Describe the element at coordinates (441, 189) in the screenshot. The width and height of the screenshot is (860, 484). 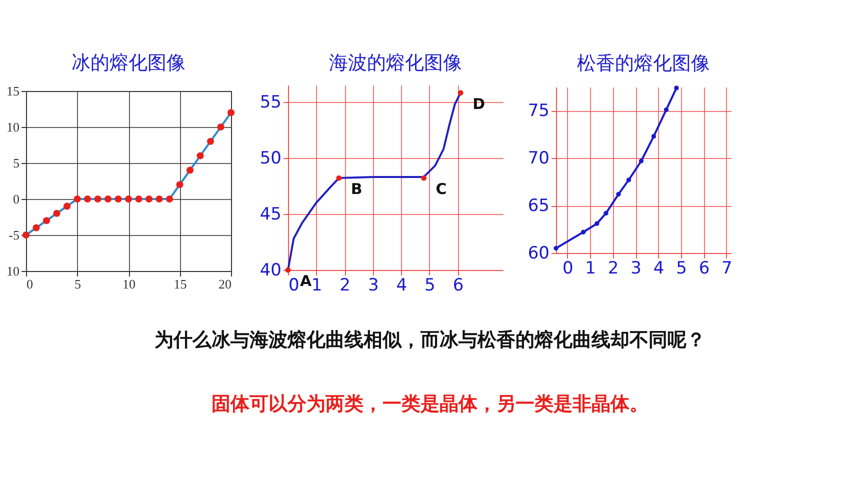
I see `annotation: C` at that location.